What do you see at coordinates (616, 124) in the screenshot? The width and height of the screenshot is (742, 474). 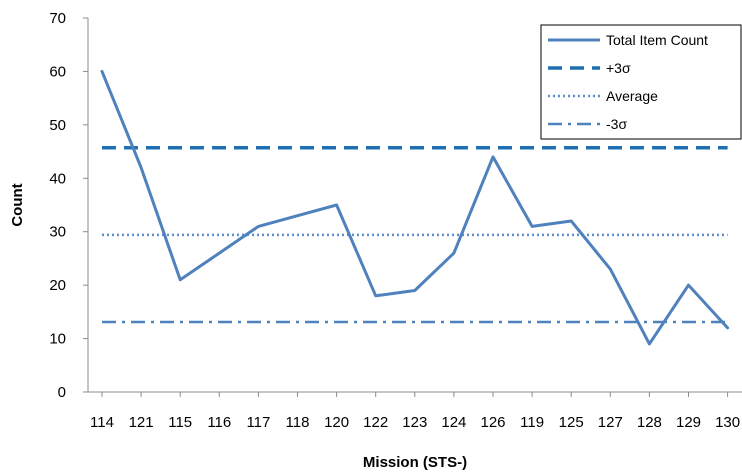 I see `legend-label: -3σ` at bounding box center [616, 124].